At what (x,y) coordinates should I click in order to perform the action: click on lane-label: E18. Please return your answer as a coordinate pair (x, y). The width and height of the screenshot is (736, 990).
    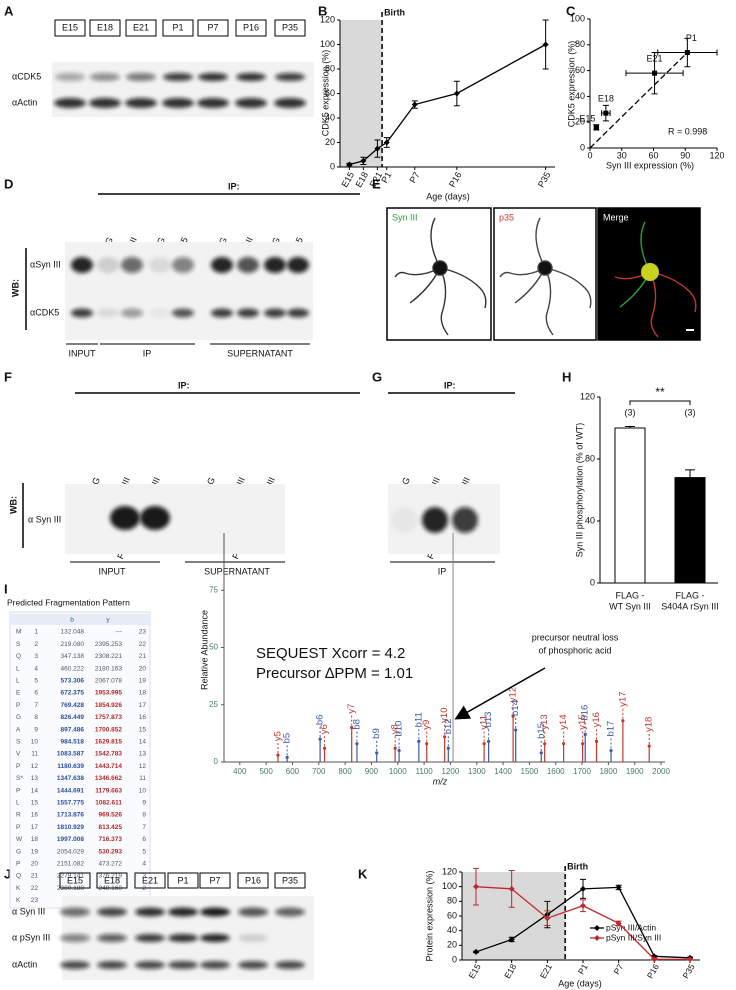
    Looking at the image, I should click on (105, 27).